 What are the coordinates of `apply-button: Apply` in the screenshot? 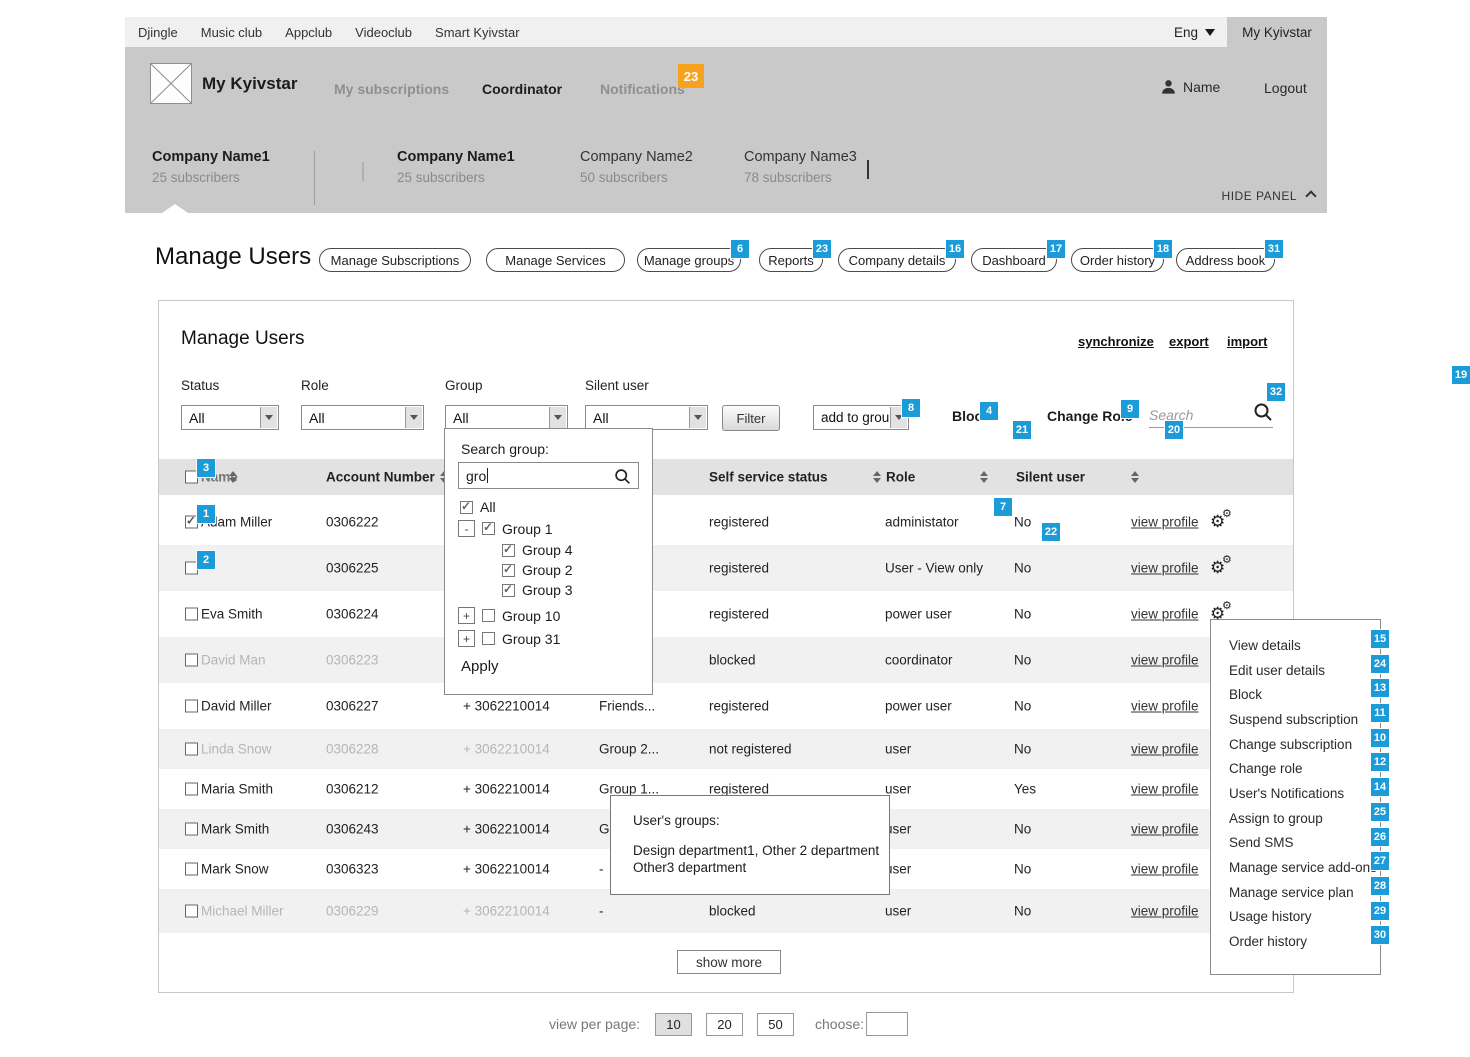 It's located at (480, 666).